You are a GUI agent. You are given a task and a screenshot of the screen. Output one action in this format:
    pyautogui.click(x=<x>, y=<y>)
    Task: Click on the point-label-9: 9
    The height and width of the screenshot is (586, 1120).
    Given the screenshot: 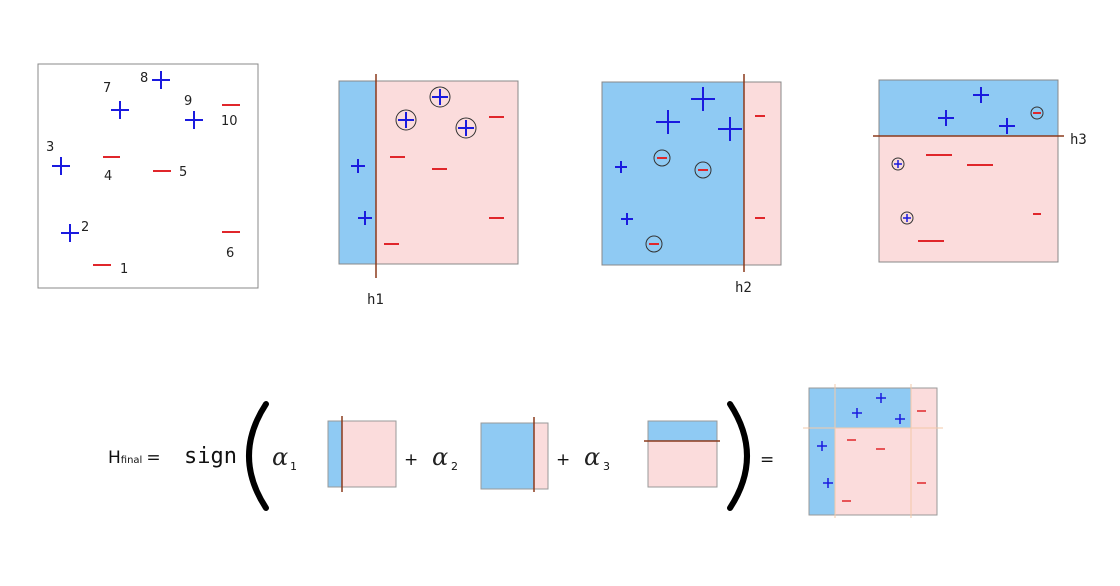 What is the action you would take?
    pyautogui.click(x=188, y=101)
    